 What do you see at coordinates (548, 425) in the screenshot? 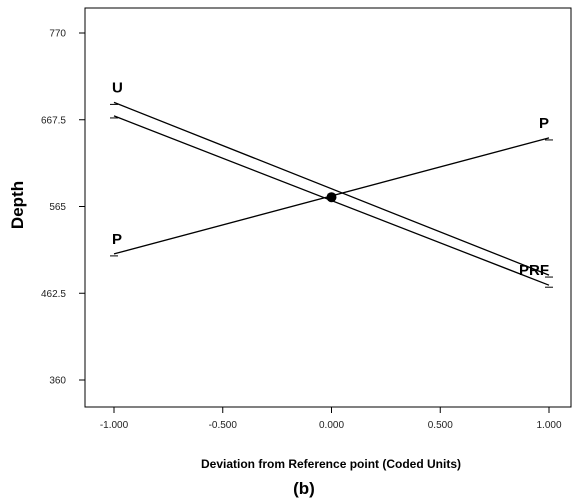
I see `x-tick-label: 1.000` at bounding box center [548, 425].